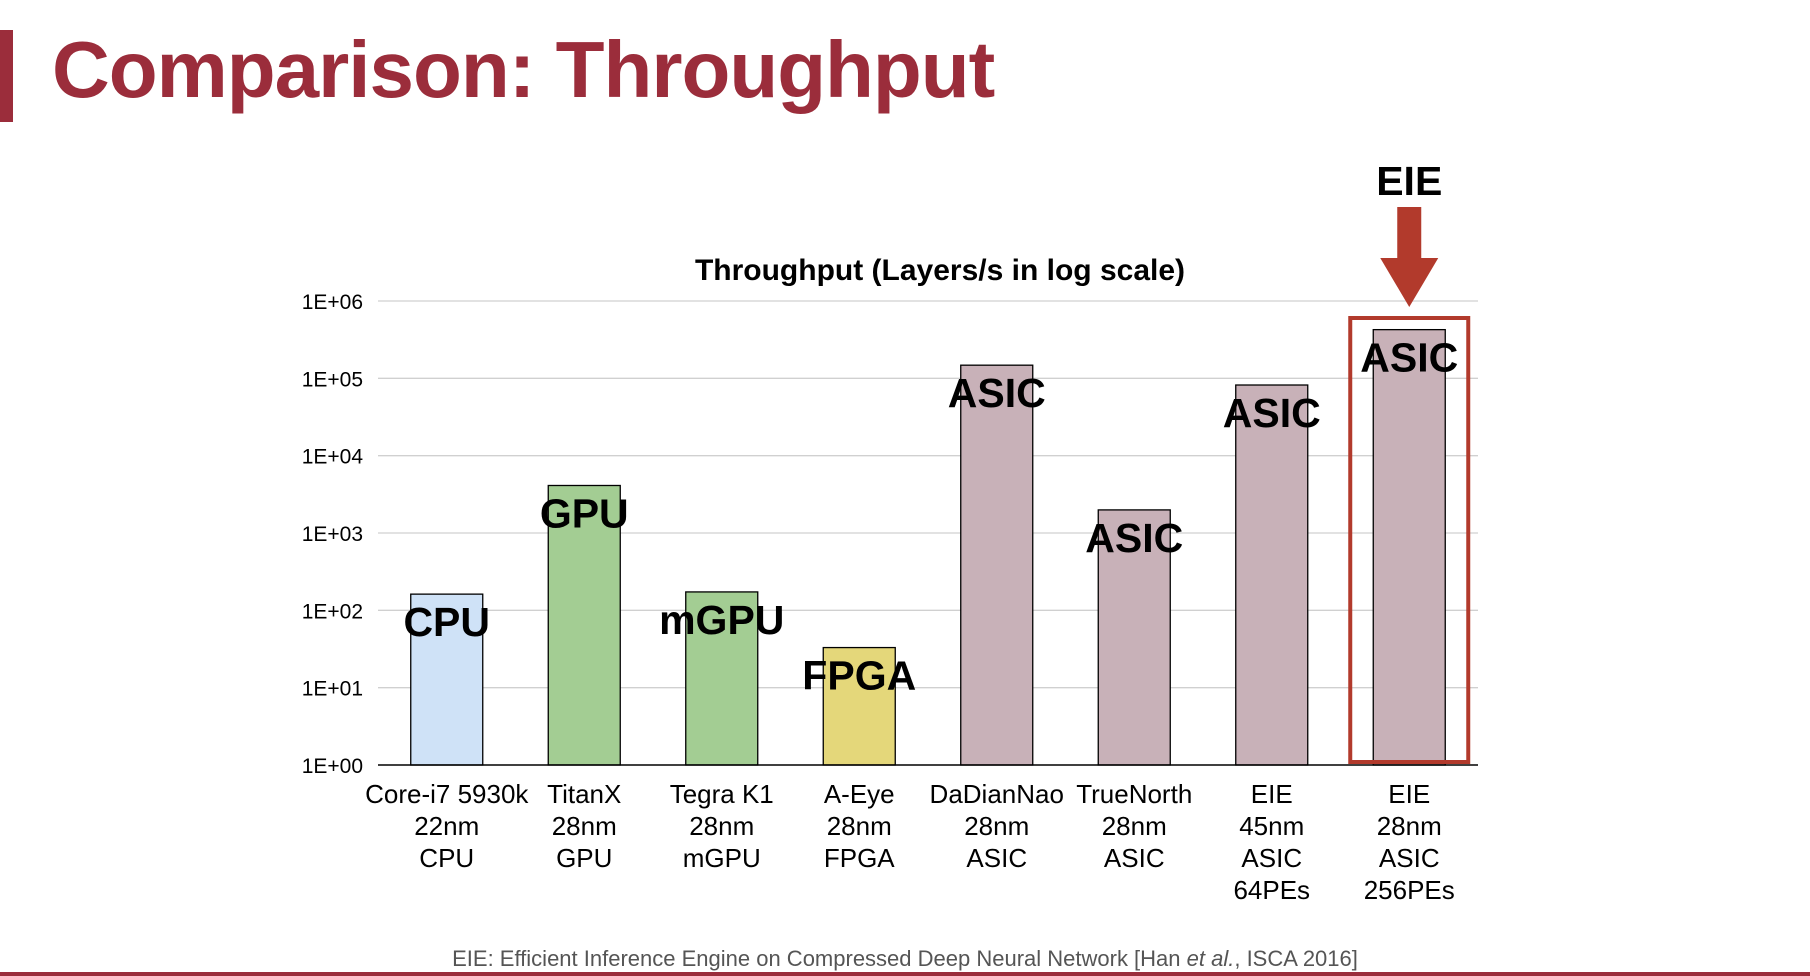 Image resolution: width=1810 pixels, height=976 pixels. I want to click on title-accent-bar, so click(6, 76).